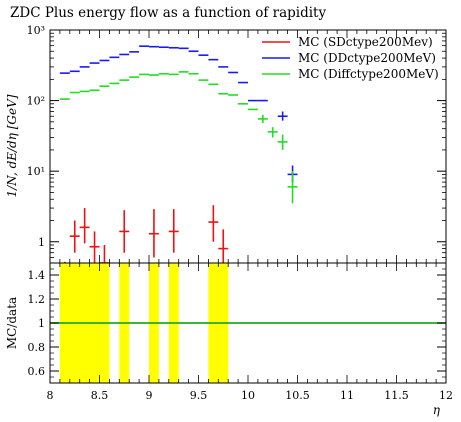 The width and height of the screenshot is (461, 422). Describe the element at coordinates (12, 145) in the screenshot. I see `main-y-axis-label: 1/N, dE/dη [GeV]` at that location.